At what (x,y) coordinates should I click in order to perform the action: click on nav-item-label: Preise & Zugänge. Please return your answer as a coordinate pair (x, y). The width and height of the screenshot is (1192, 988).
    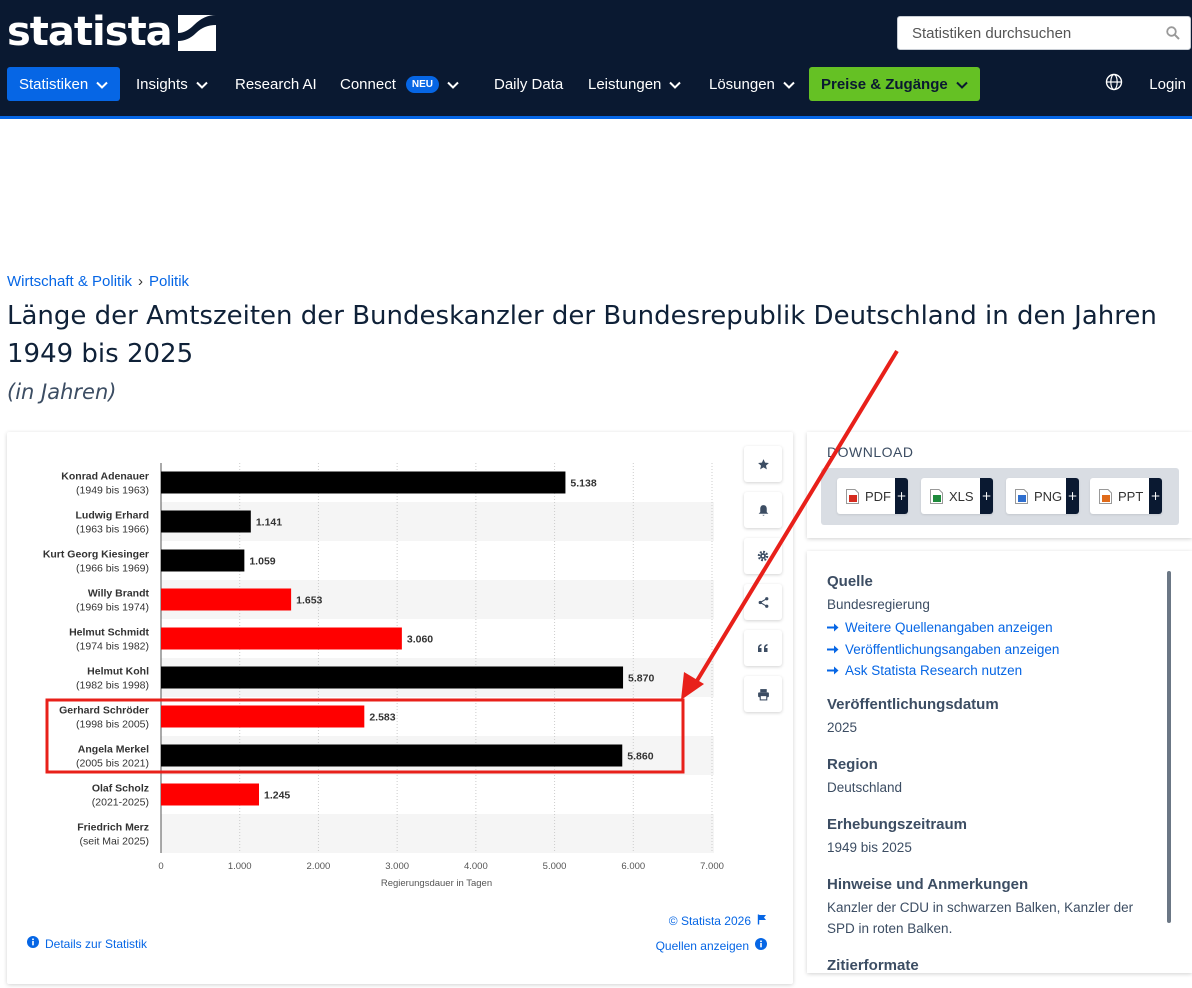
    Looking at the image, I should click on (884, 84).